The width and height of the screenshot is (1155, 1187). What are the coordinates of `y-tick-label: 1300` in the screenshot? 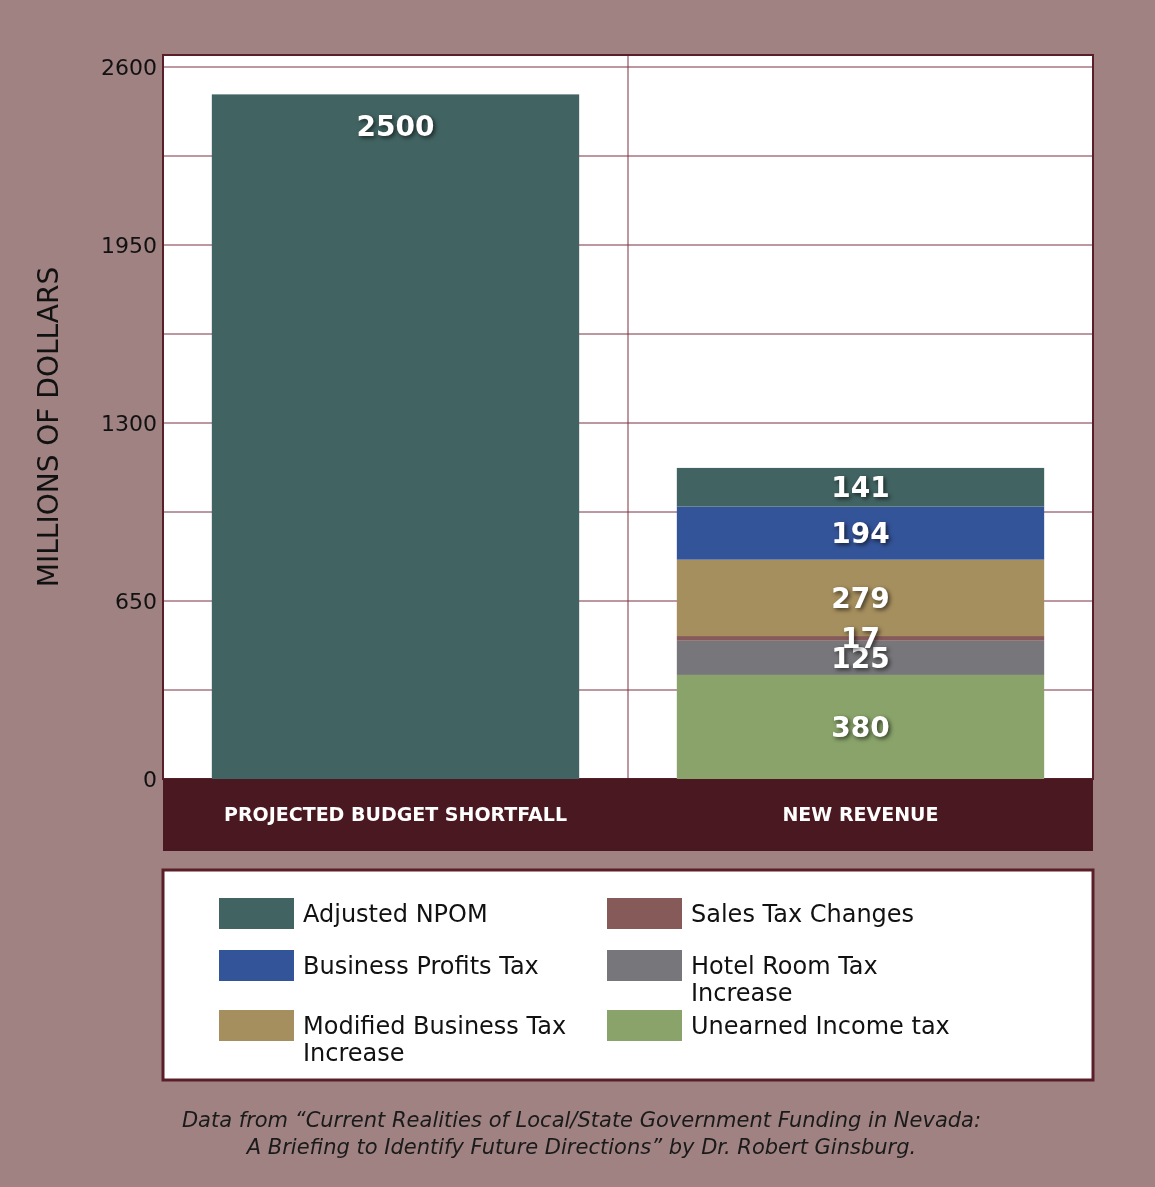 It's located at (129, 423).